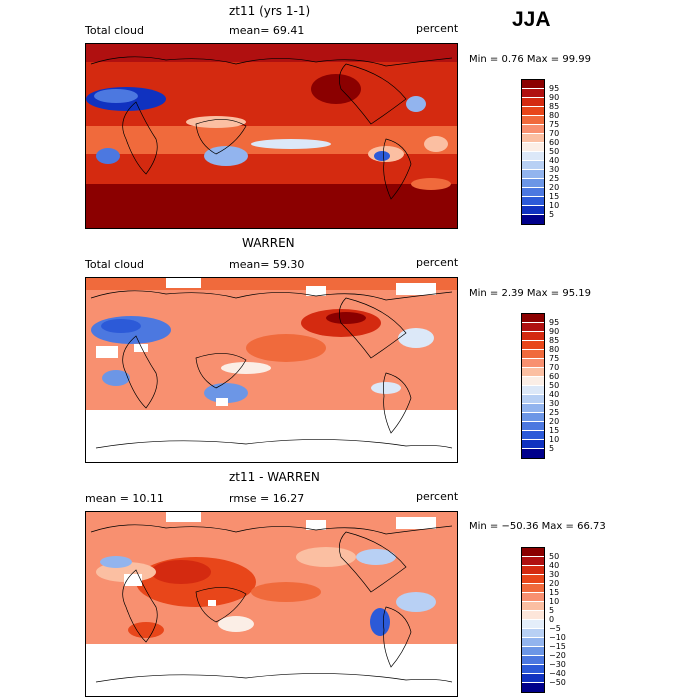  I want to click on panel2-colorbar, so click(533, 386).